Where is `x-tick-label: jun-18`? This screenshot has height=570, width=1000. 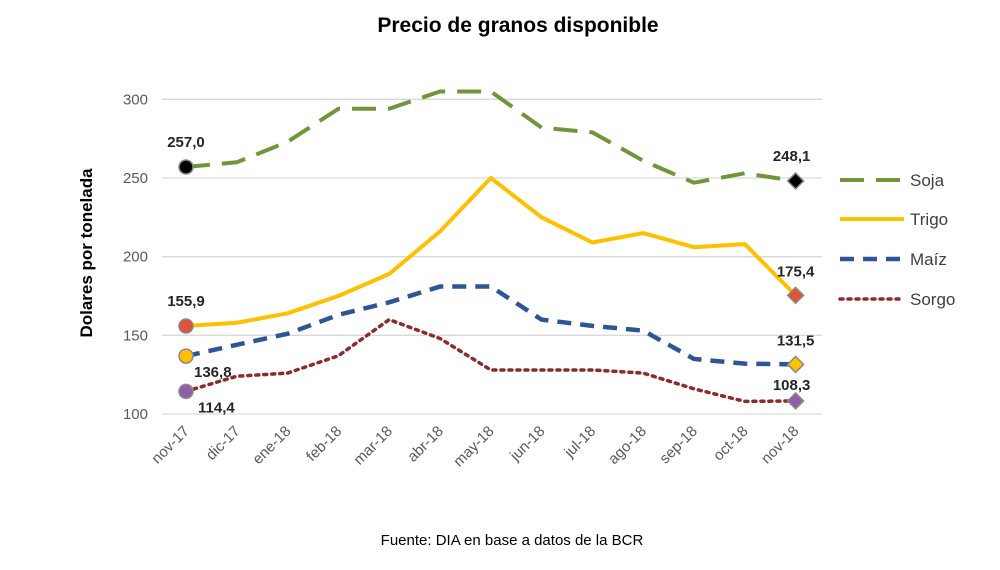
x-tick-label: jun-18 is located at coordinates (527, 444).